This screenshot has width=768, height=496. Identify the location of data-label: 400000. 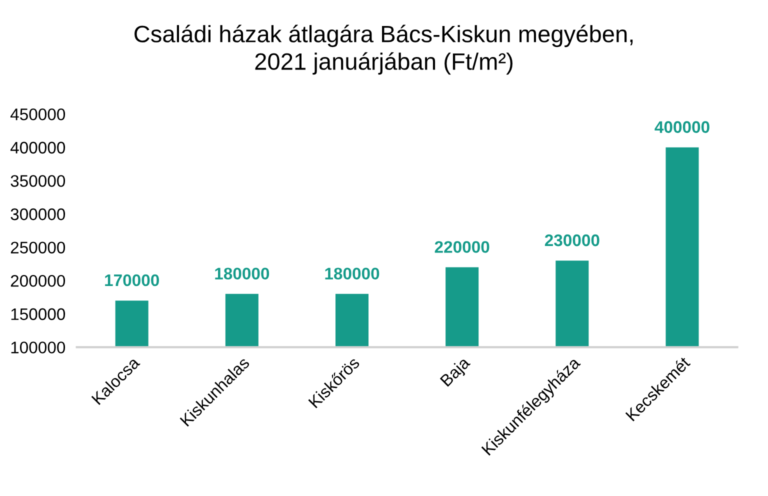
(682, 127).